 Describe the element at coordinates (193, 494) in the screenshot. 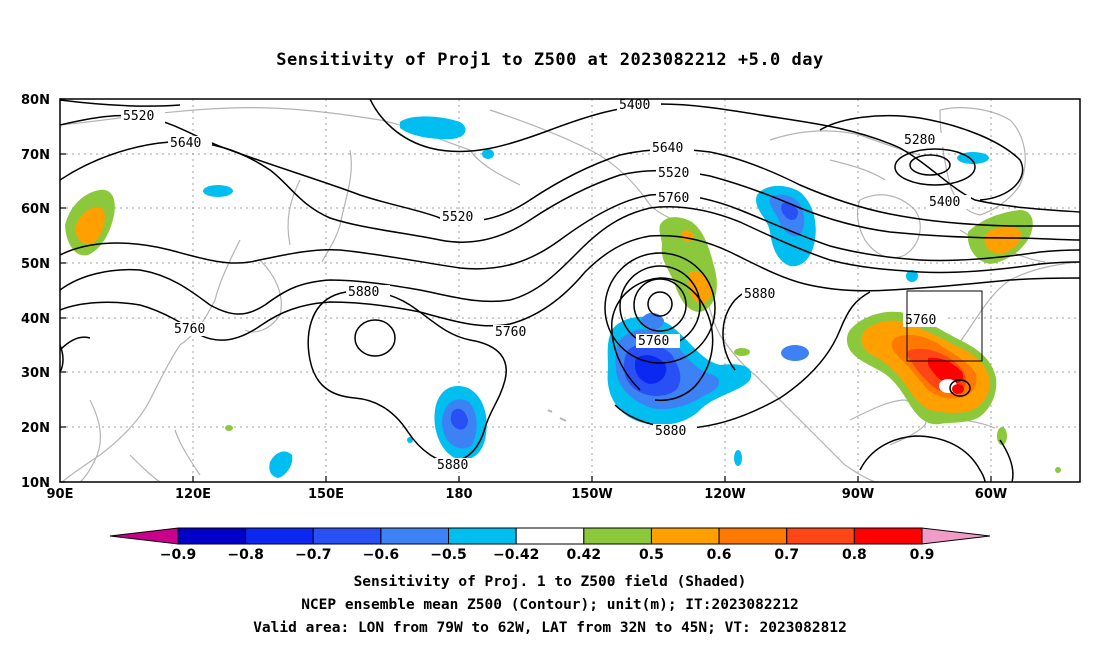

I see `lon-label: 120E` at that location.